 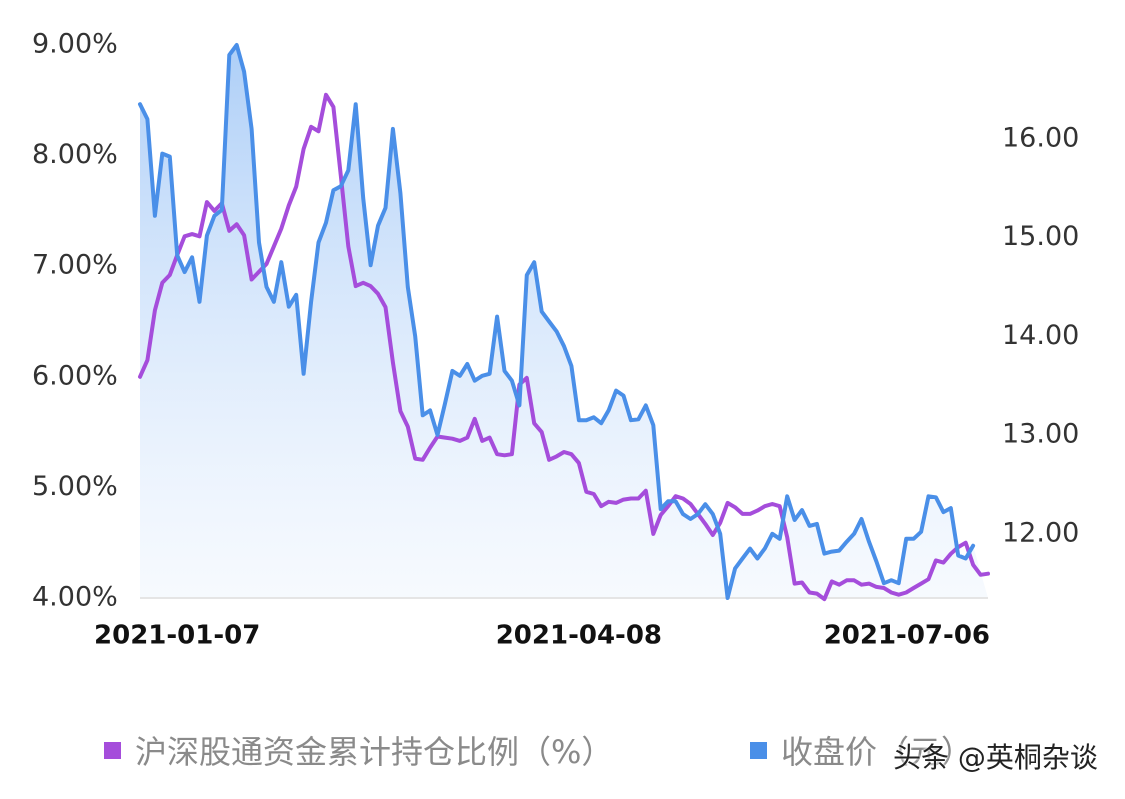 I want to click on y-right-tick-label: 13.00, so click(x=1040, y=434).